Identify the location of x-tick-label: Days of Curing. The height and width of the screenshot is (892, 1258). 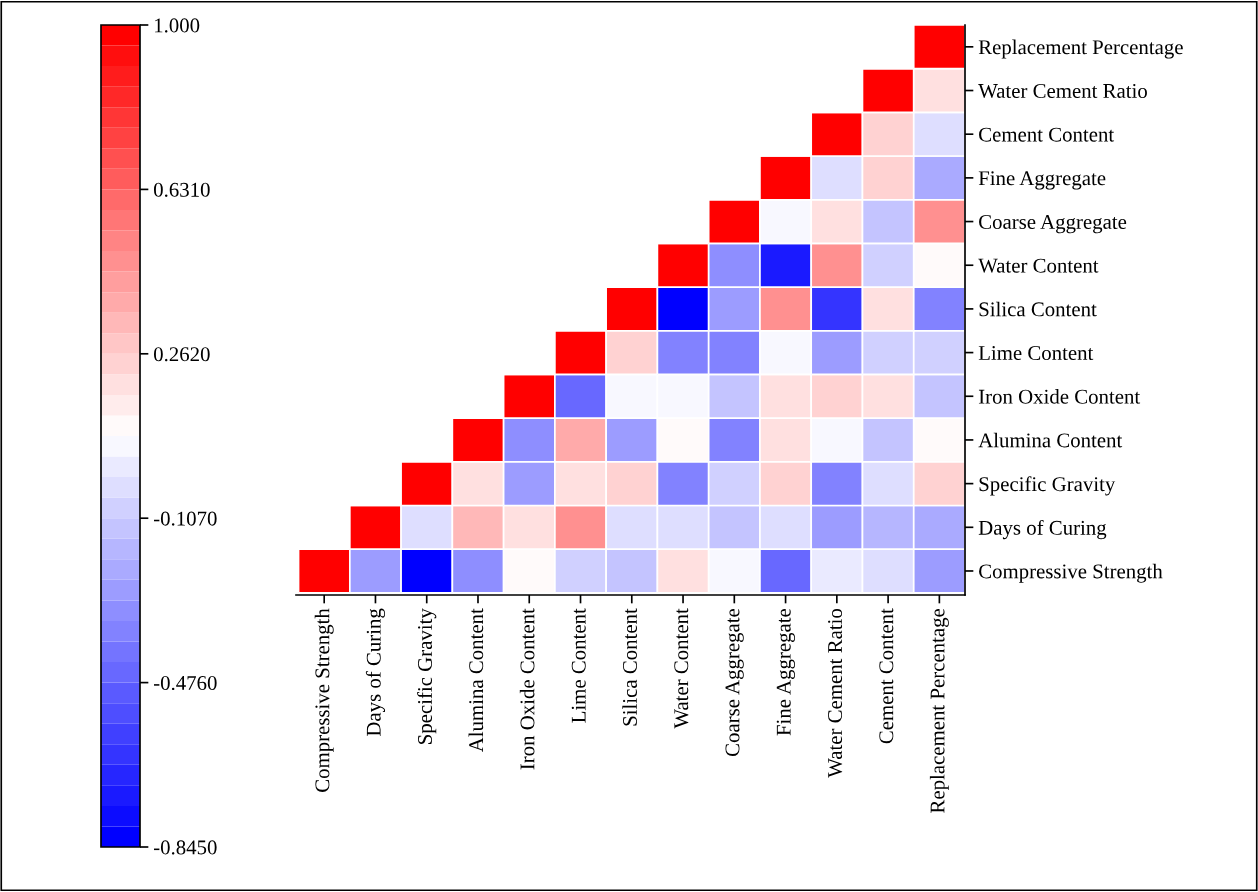
(375, 672).